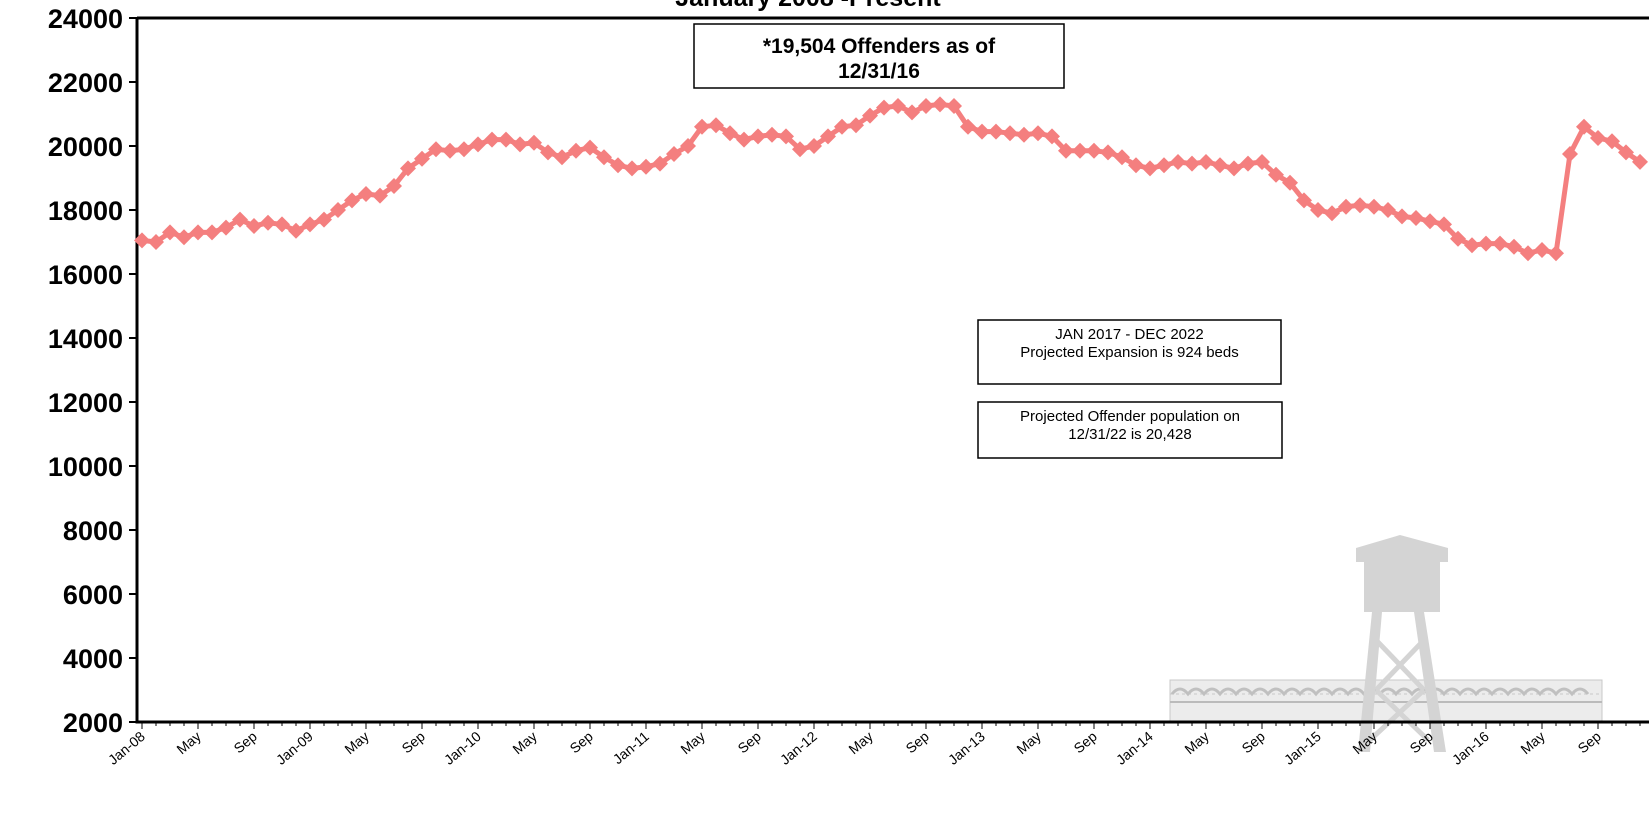 This screenshot has width=1649, height=825. I want to click on x-tick-label: Jan-12, so click(798, 748).